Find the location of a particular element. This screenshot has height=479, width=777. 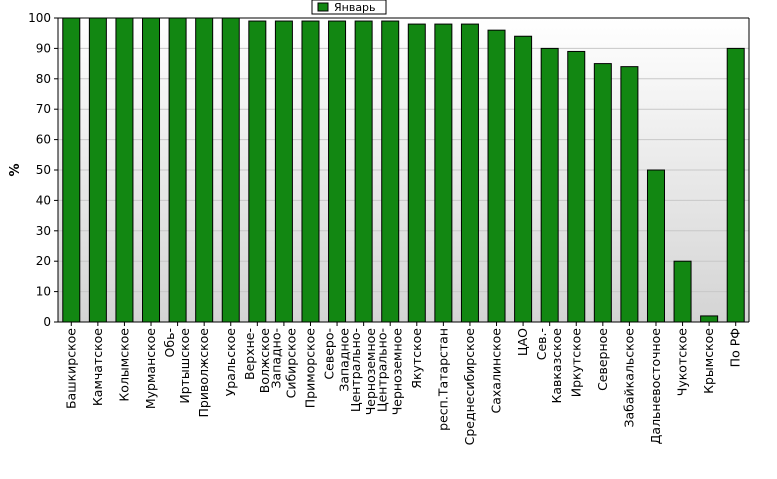

x-tick-label: Камчатское is located at coordinates (97, 367).